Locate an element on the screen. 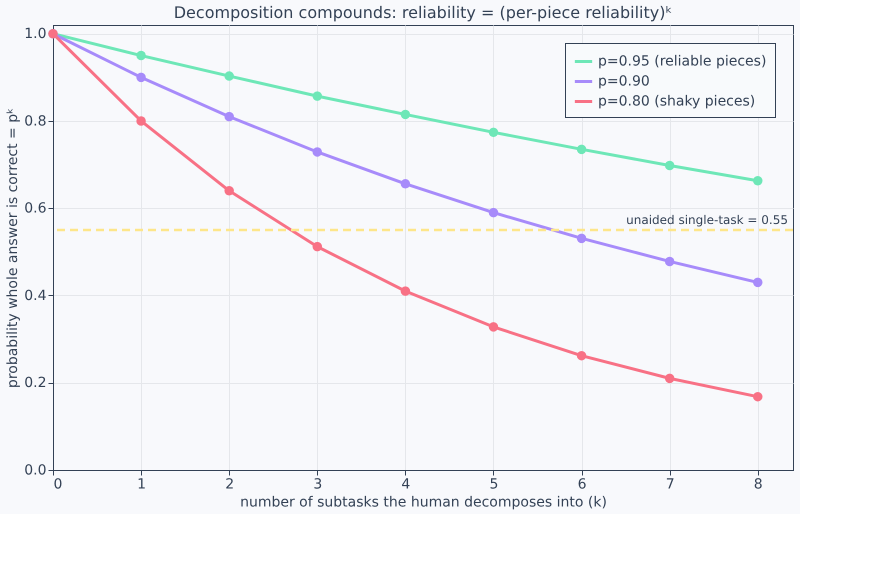 This screenshot has width=896, height=577. x-tick-label: 0 is located at coordinates (58, 484).